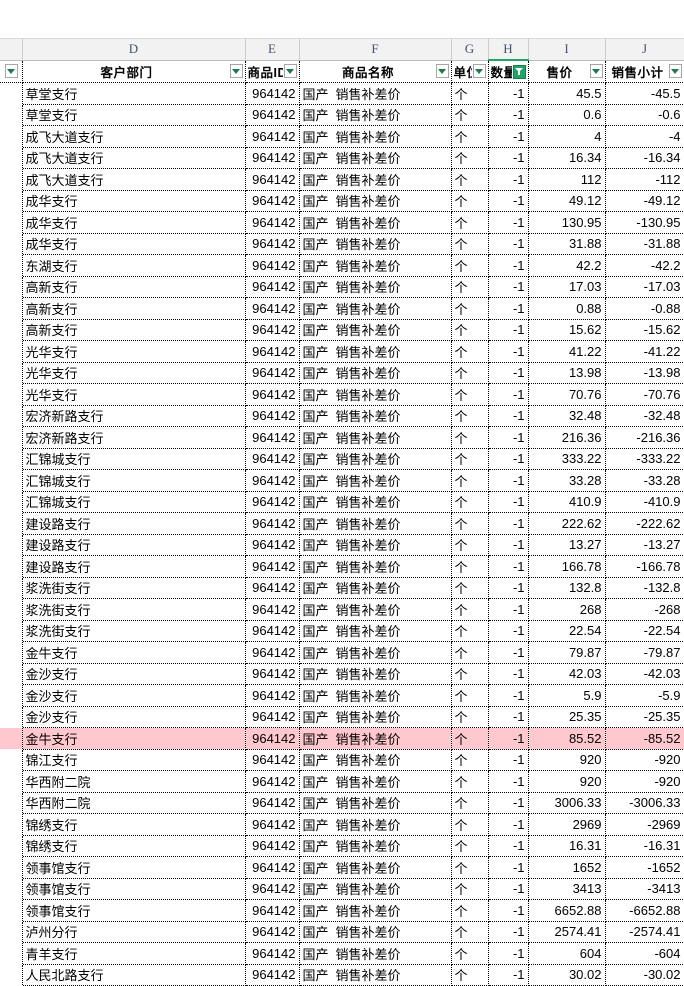  I want to click on table-row: 成华支行 964142 国产 销售补差价个 -1 31.88 -31.88, so click(342, 244).